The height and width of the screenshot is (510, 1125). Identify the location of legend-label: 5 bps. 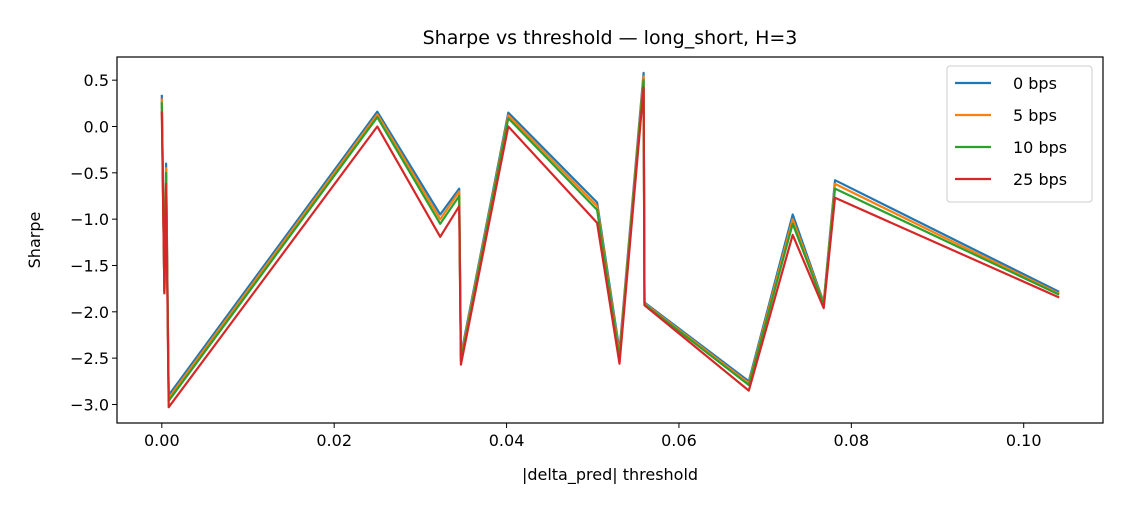
(1035, 115).